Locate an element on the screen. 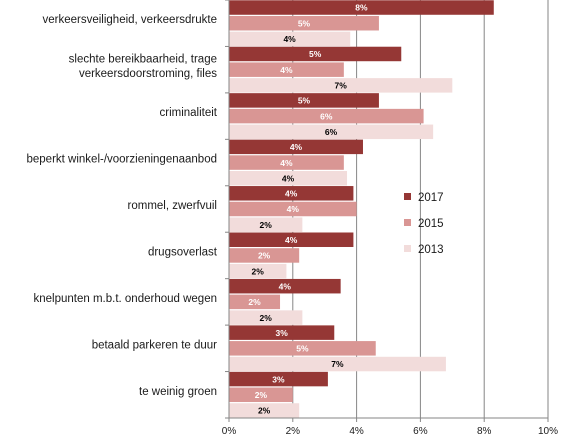 The image size is (567, 445). x-tick-label: 8% is located at coordinates (484, 431).